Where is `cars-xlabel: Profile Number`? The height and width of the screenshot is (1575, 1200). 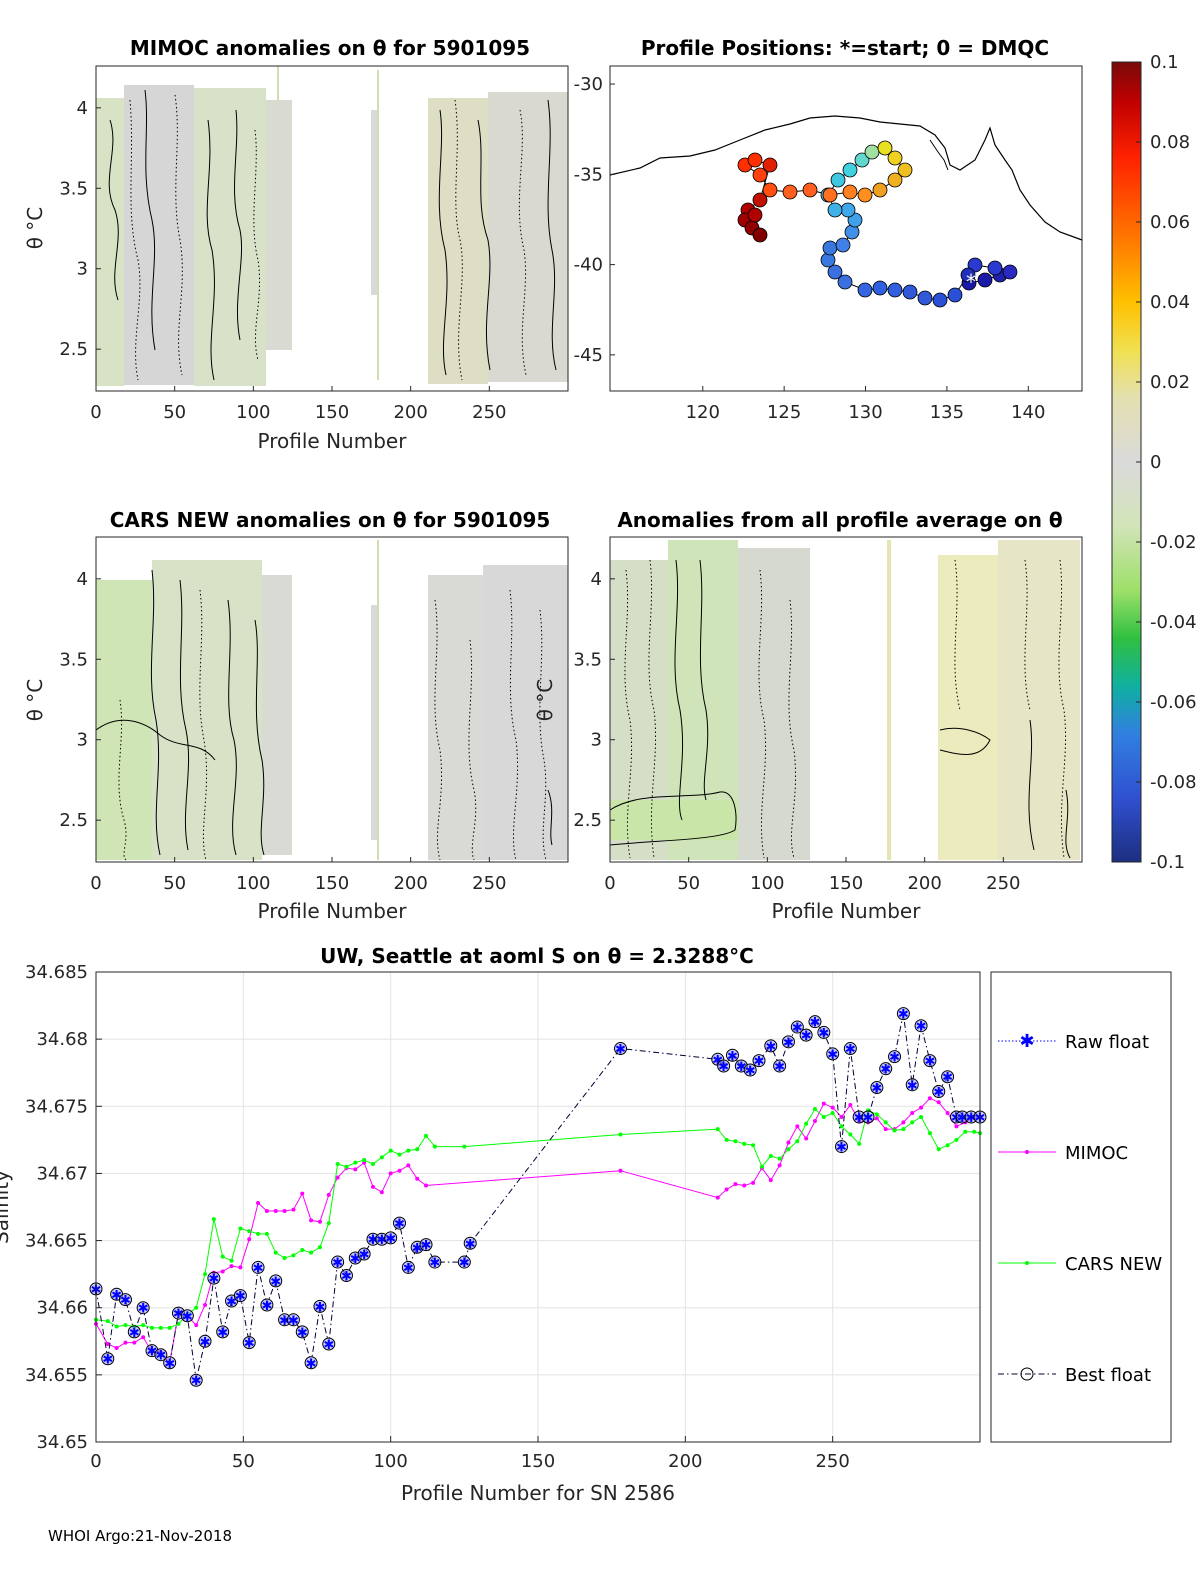
cars-xlabel: Profile Number is located at coordinates (333, 911).